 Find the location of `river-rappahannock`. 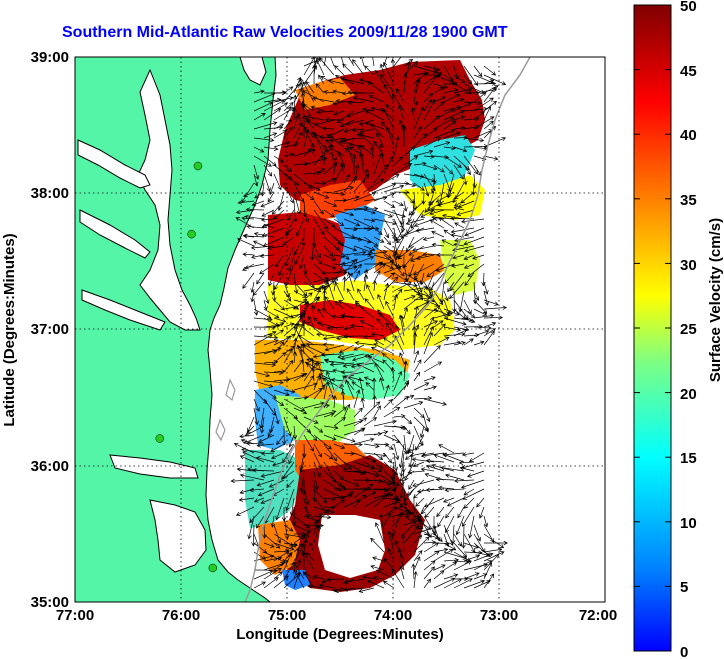

river-rappahannock is located at coordinates (115, 234).